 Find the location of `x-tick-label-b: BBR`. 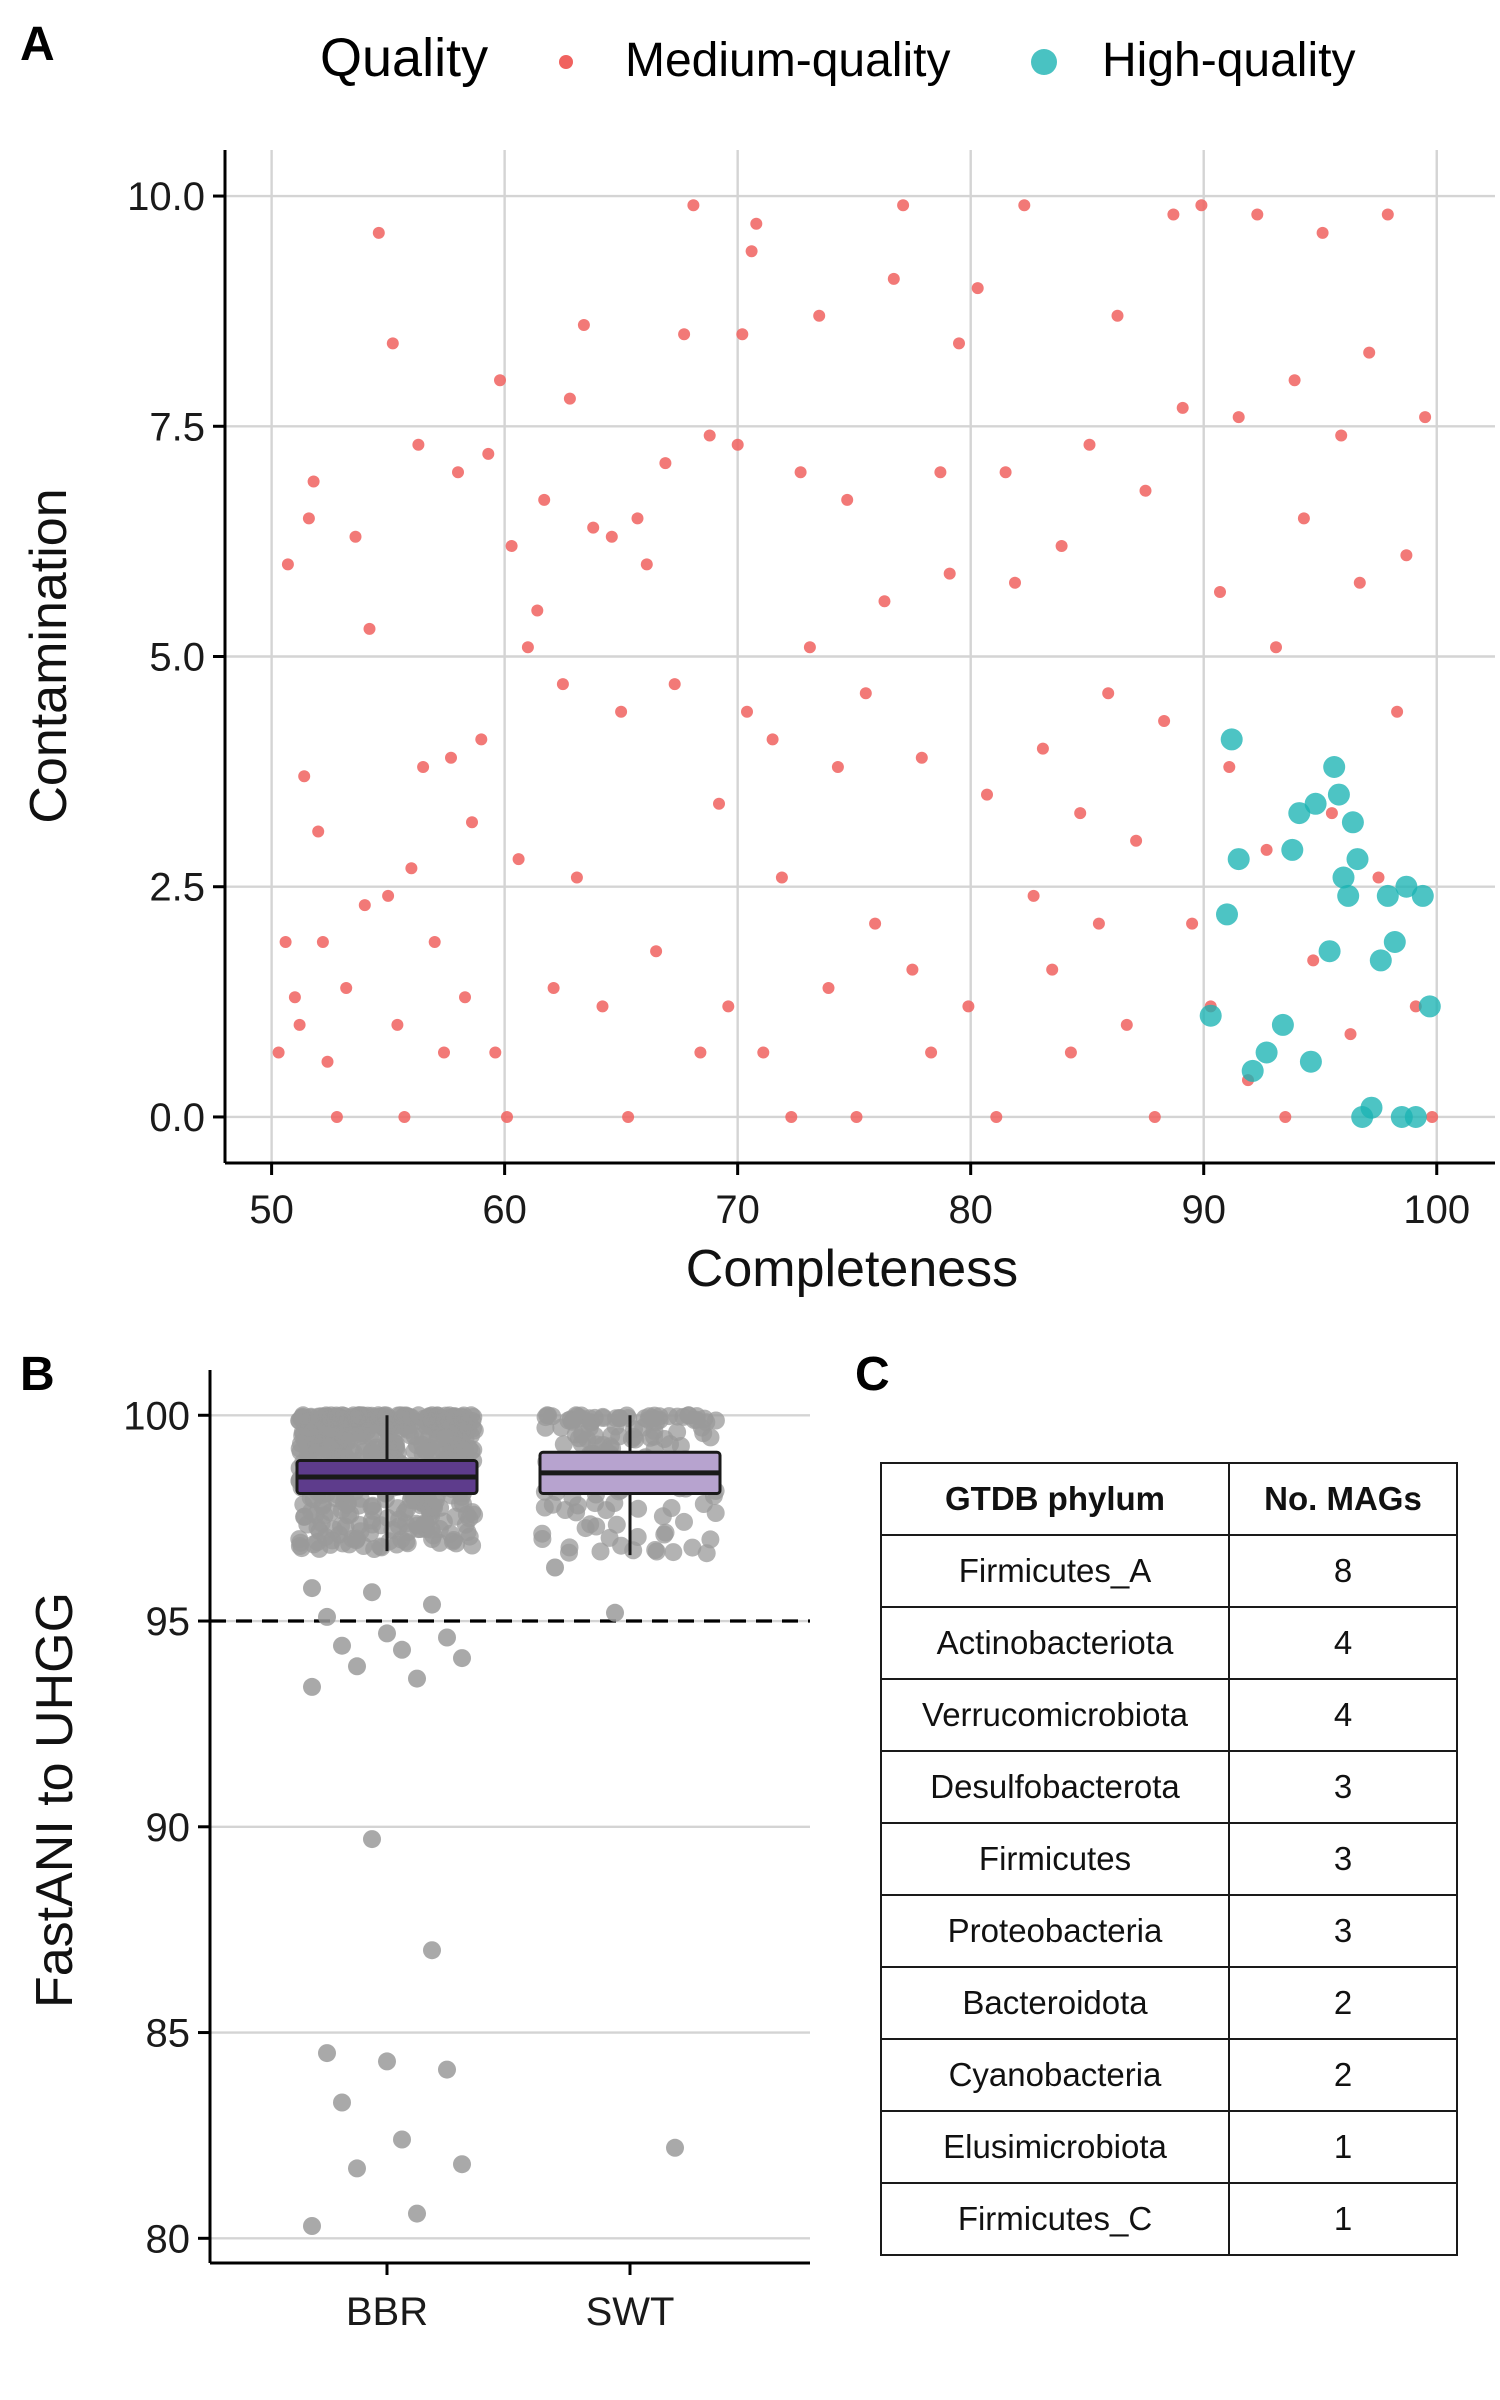

x-tick-label-b: BBR is located at coordinates (387, 2312).